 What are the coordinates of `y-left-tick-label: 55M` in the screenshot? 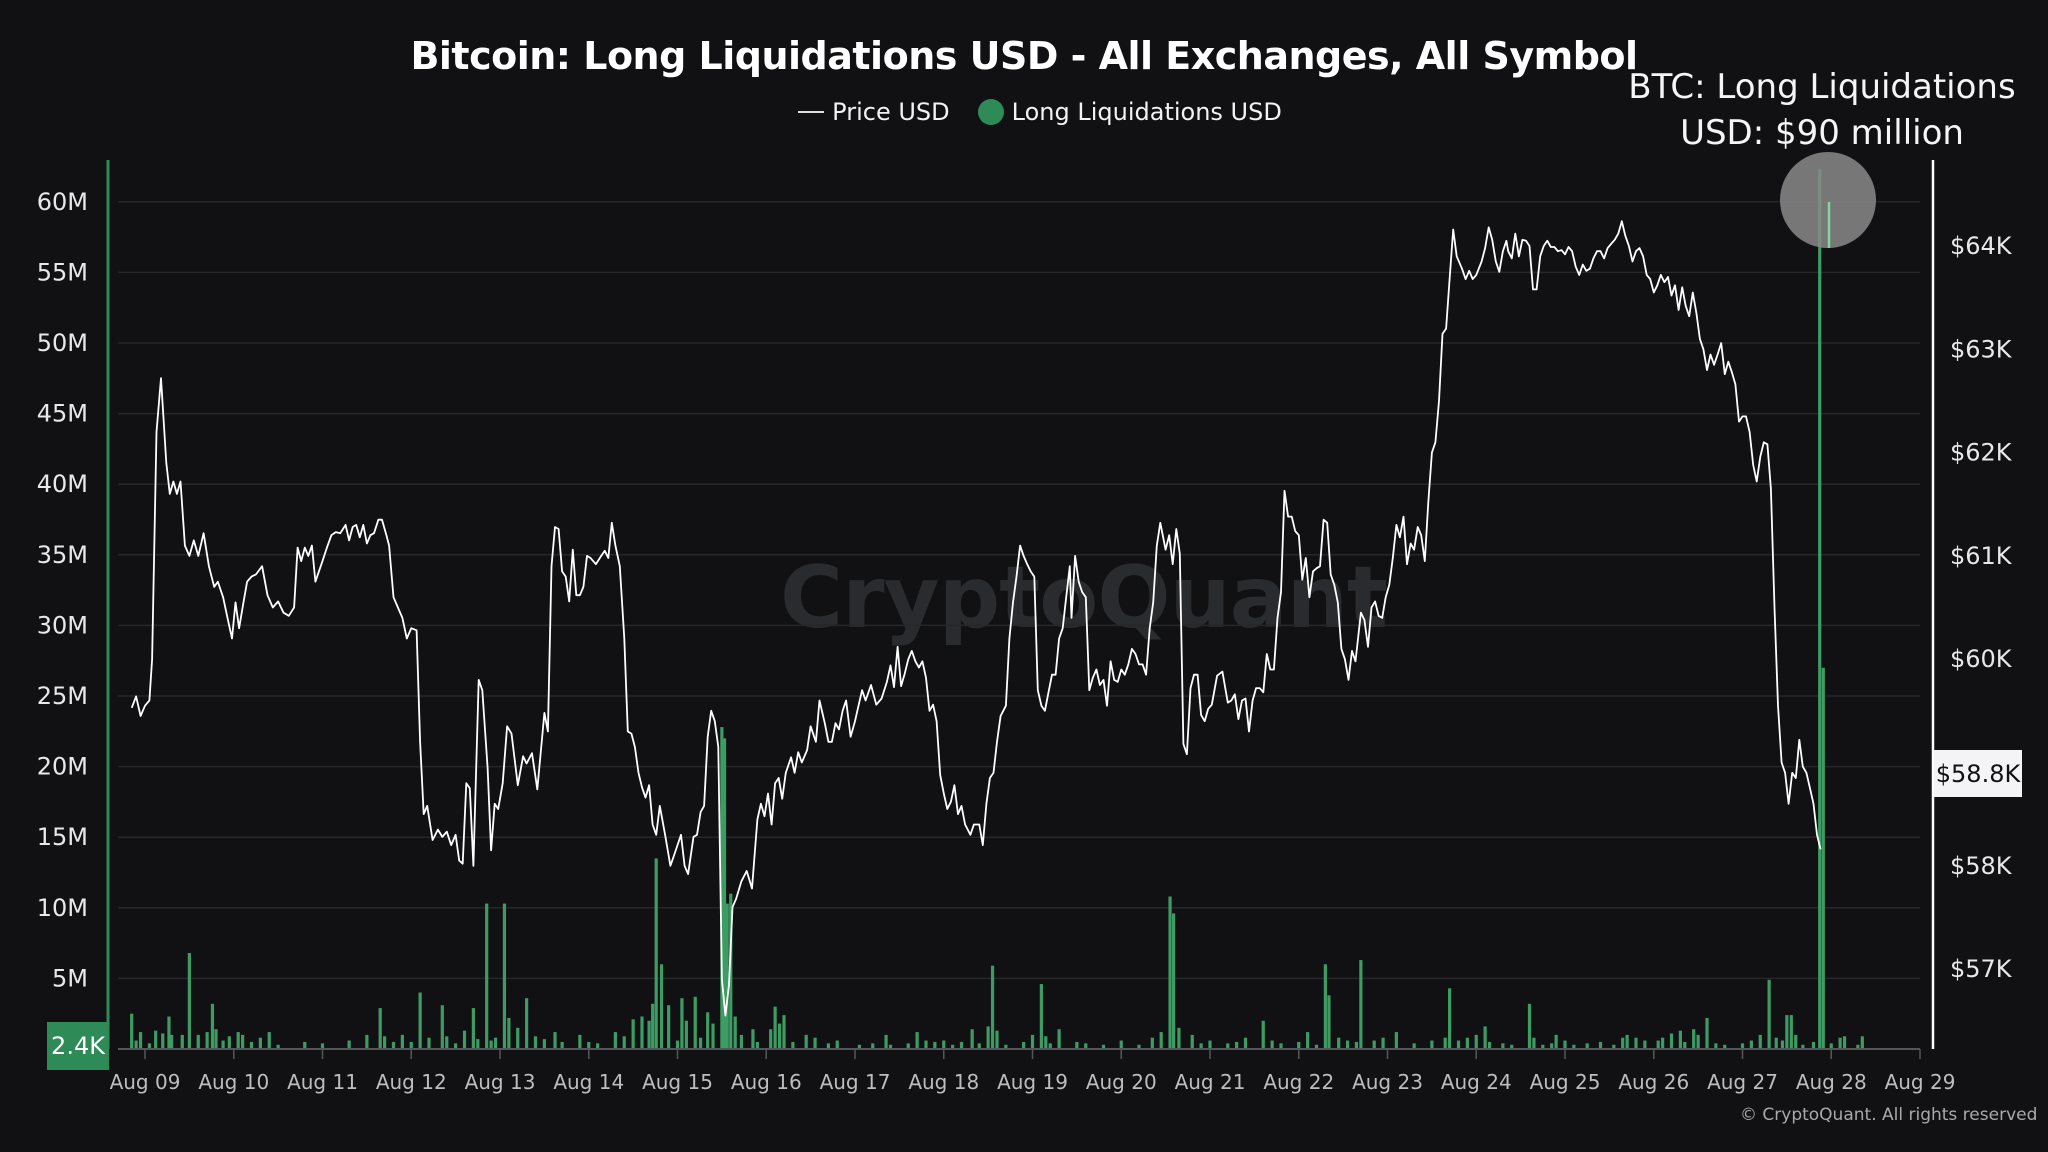 It's located at (62, 272).